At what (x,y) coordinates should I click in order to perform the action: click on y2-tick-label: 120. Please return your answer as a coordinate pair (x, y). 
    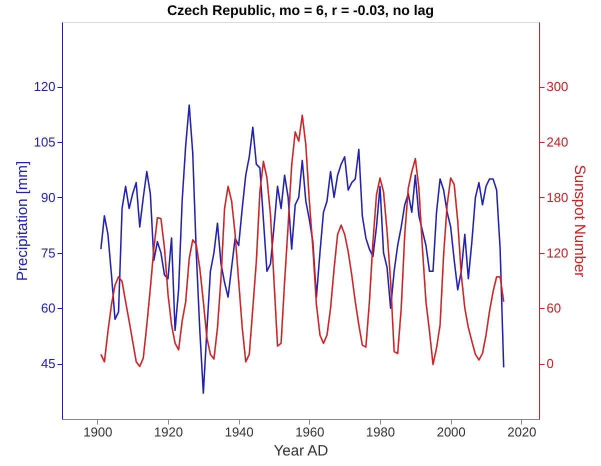
    Looking at the image, I should click on (557, 252).